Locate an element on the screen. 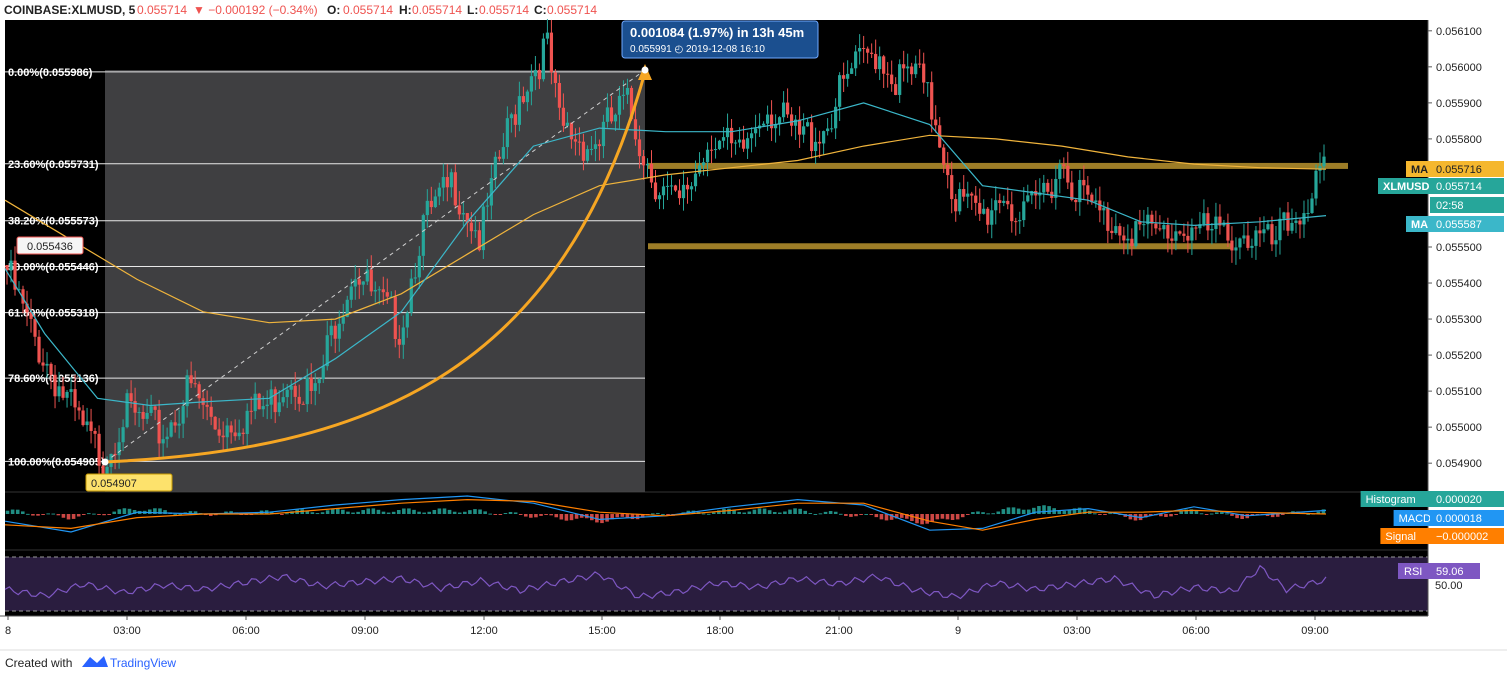 The image size is (1507, 680). fib-level-label: 50.00%(0.055446) is located at coordinates (53, 267).